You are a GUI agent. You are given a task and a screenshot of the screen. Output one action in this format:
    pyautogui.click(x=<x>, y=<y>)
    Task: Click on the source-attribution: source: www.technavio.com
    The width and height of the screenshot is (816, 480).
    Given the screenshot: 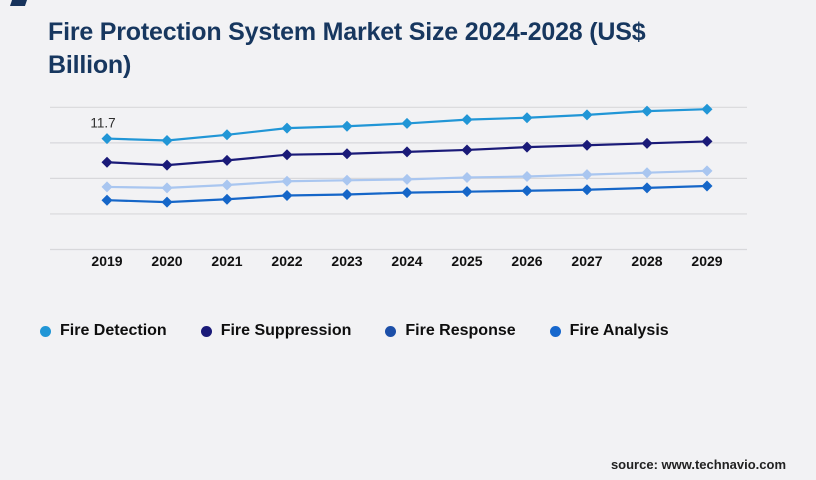 What is the action you would take?
    pyautogui.click(x=698, y=464)
    